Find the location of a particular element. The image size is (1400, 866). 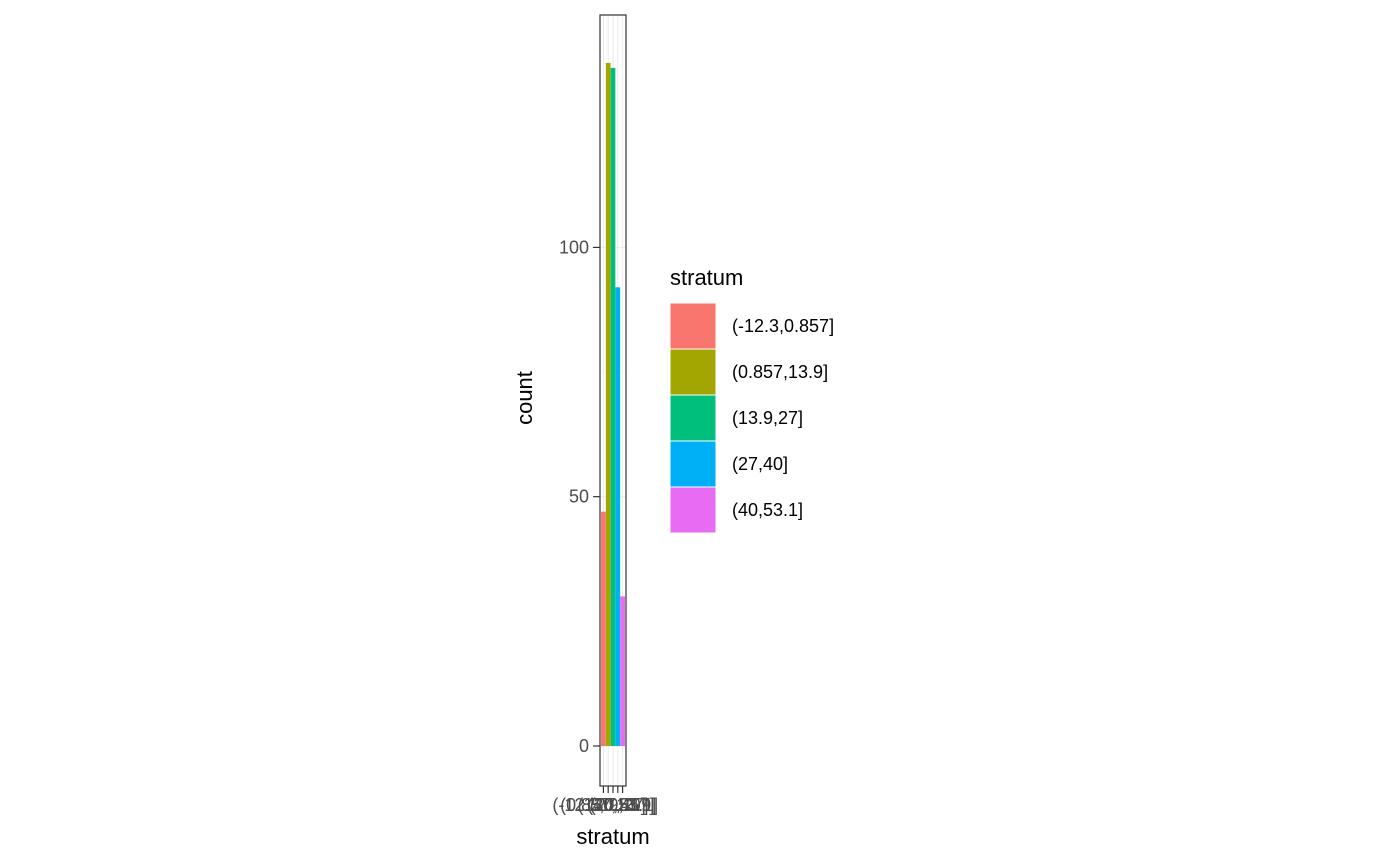

legend-label-3: (13.9,27] is located at coordinates (767, 418).